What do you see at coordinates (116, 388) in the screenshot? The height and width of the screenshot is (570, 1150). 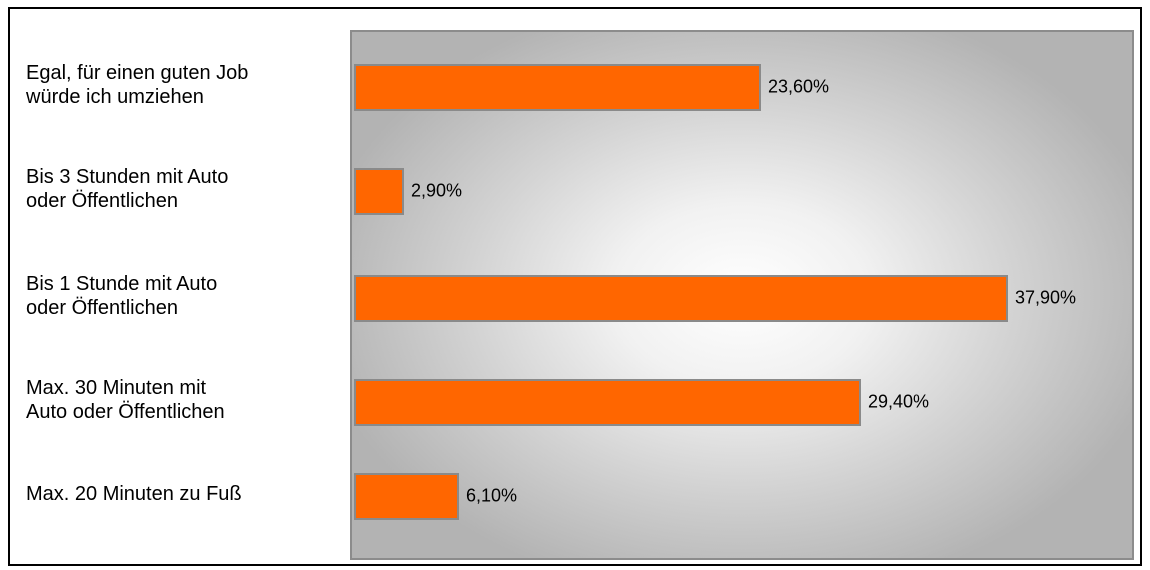 I see `category-label-3-line-1: Max. 30 Minuten mit` at bounding box center [116, 388].